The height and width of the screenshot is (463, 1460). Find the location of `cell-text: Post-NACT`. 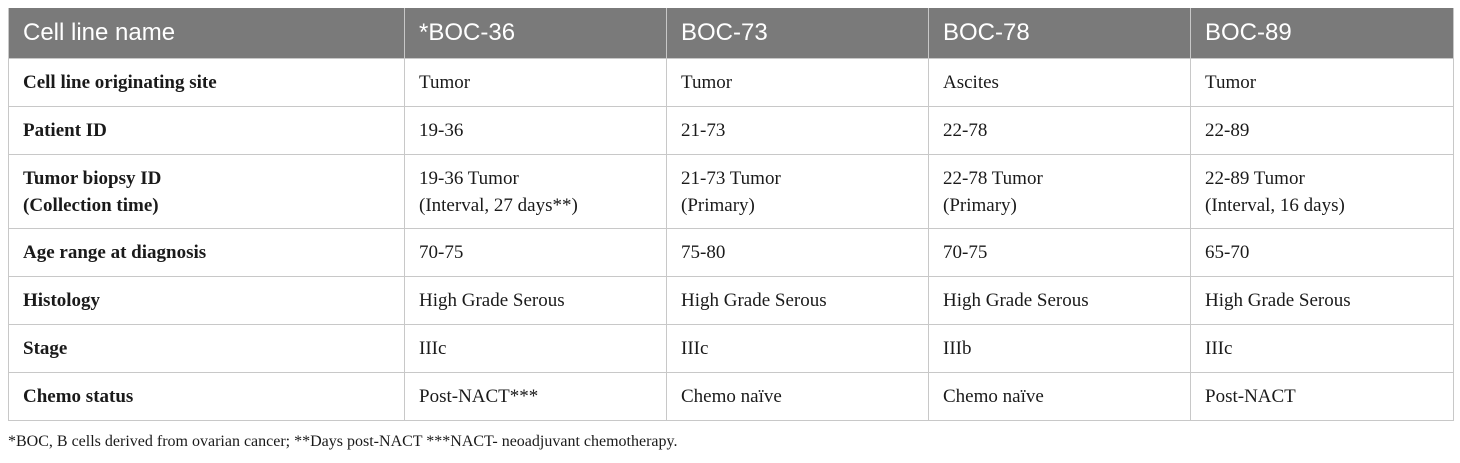

cell-text: Post-NACT is located at coordinates (1250, 396).